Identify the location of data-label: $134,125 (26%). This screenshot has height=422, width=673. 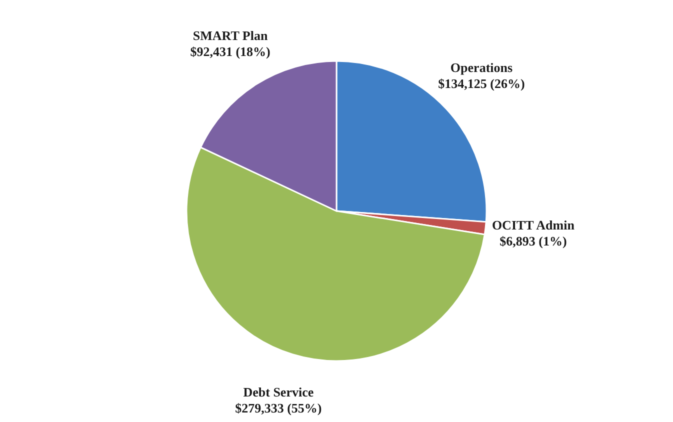
(481, 84).